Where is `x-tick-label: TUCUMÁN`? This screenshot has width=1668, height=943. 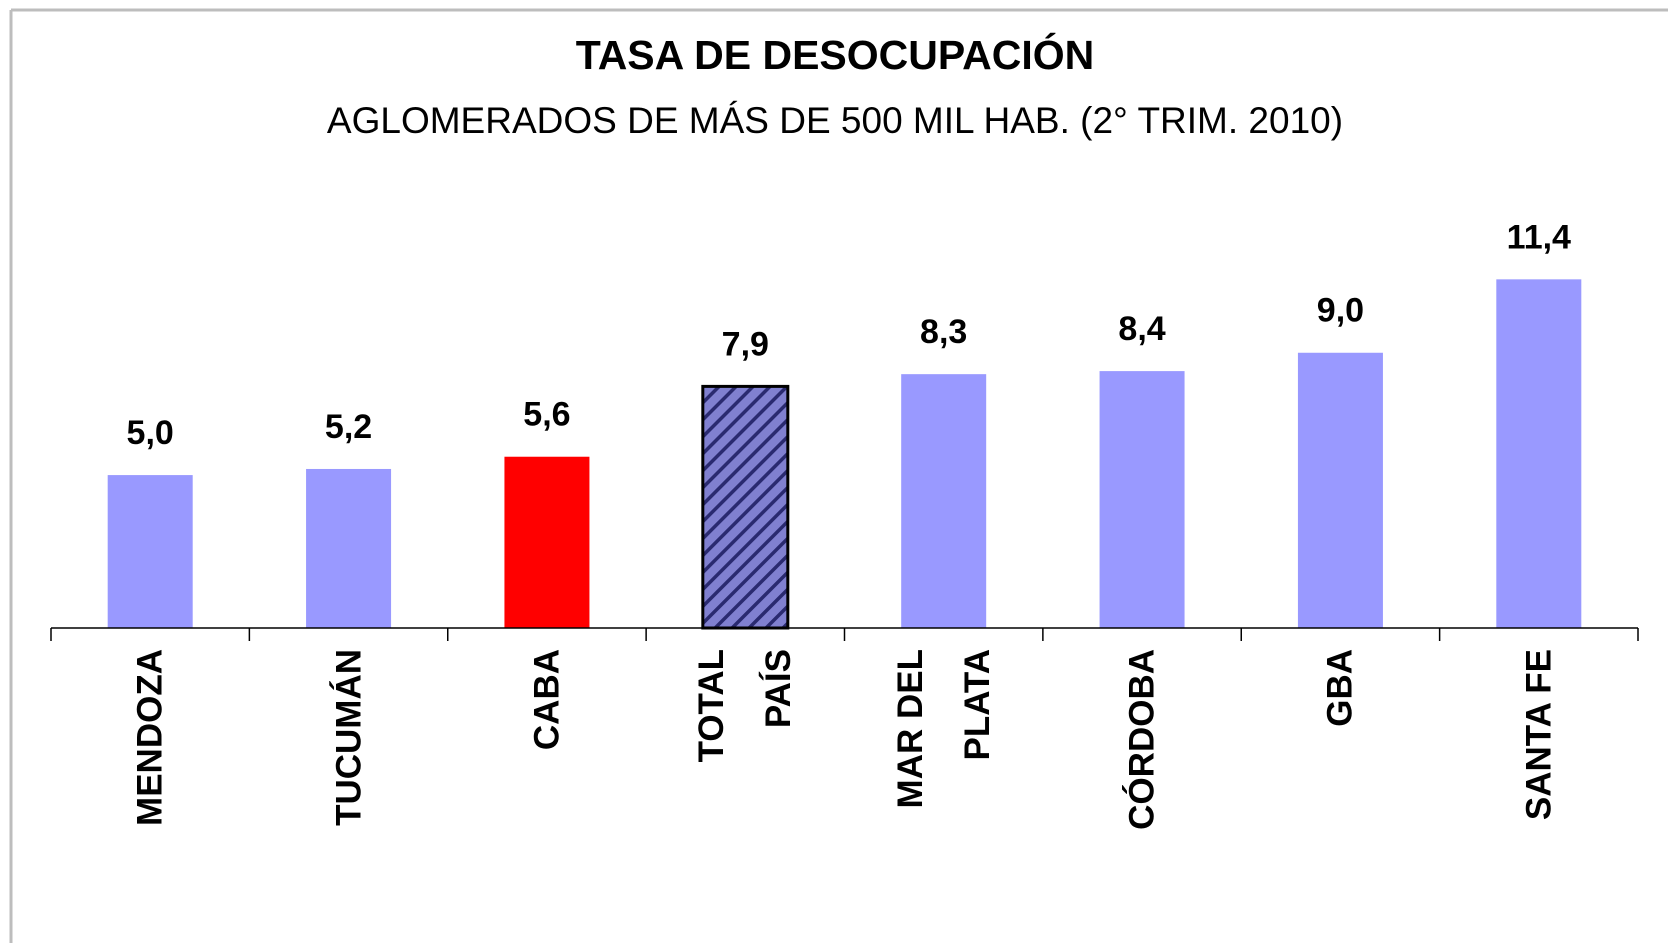
x-tick-label: TUCUMÁN is located at coordinates (349, 737).